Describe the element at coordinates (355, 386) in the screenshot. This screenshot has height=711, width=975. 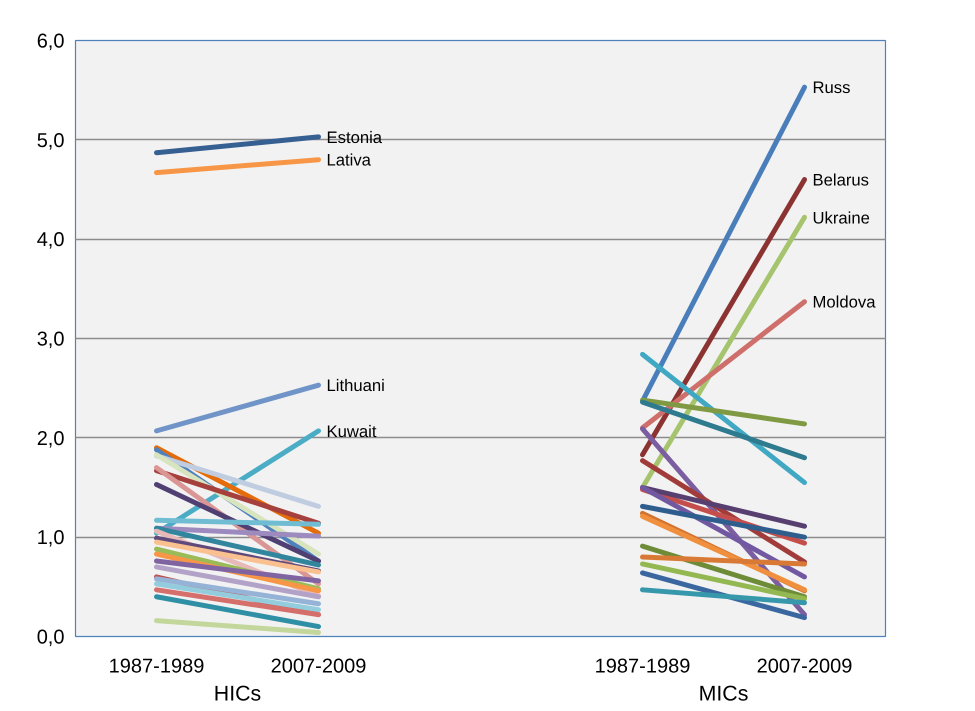
I see `series-label: Lithuani` at that location.